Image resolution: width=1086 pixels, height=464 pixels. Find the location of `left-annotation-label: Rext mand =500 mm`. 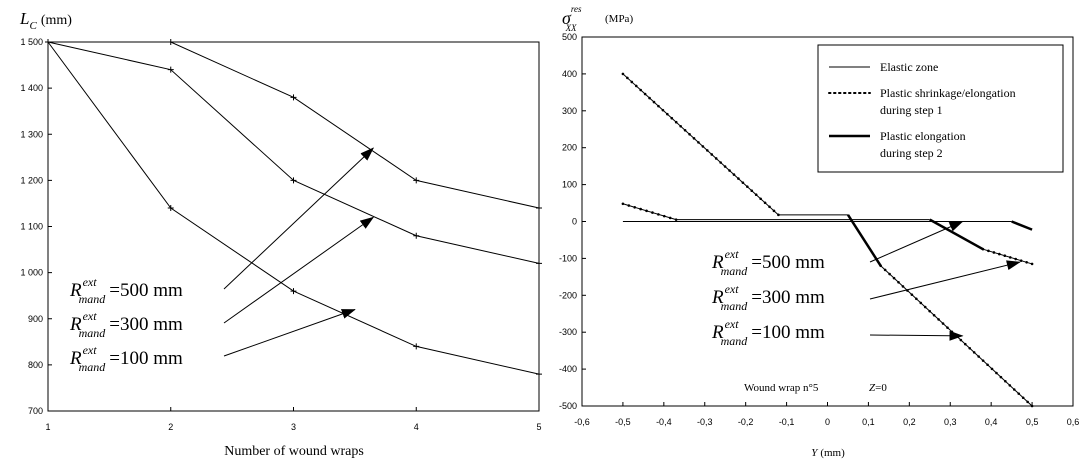

left-annotation-label: Rext mand =500 mm is located at coordinates (126, 290).